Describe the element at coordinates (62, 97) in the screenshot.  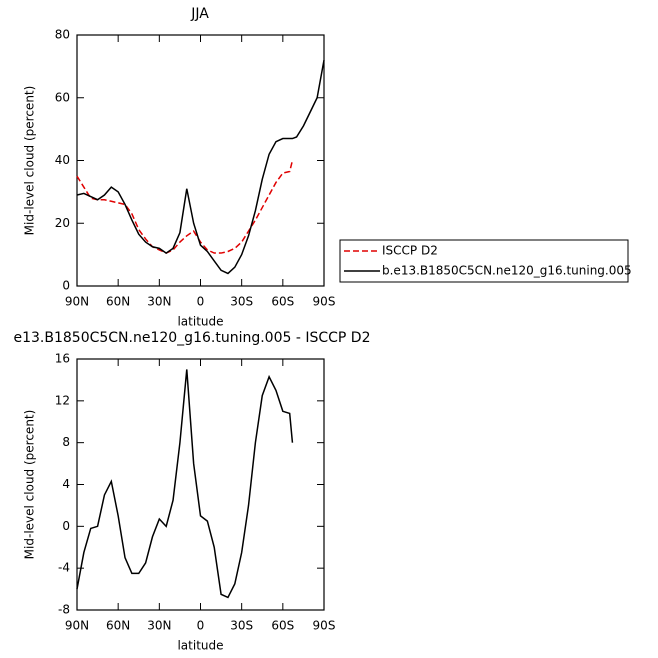
I see `y-tick-label: 60` at that location.